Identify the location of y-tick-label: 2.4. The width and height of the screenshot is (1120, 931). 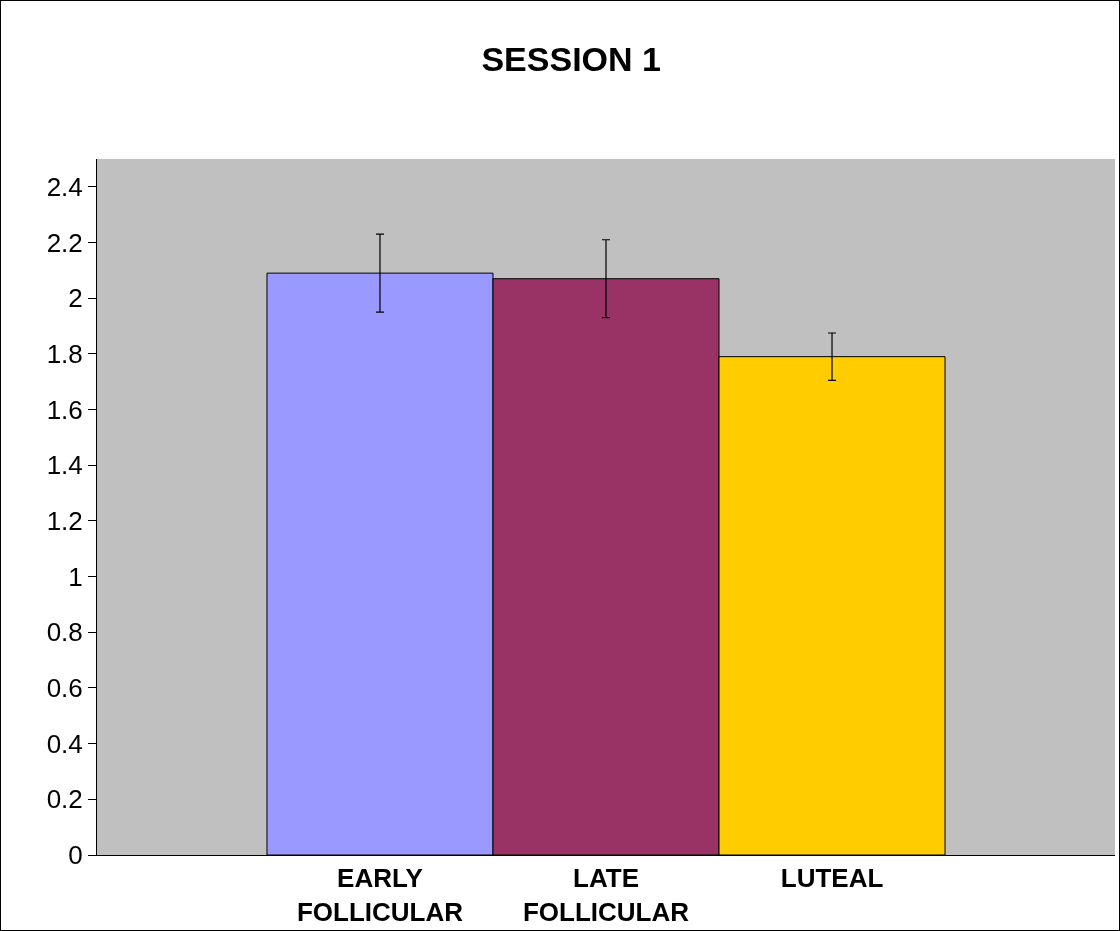
(64, 186).